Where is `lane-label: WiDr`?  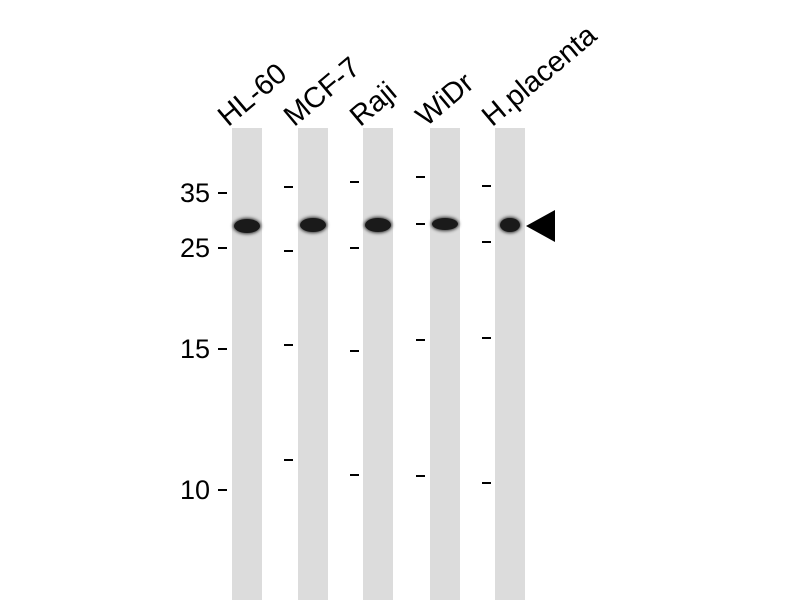
lane-label: WiDr is located at coordinates (445, 99).